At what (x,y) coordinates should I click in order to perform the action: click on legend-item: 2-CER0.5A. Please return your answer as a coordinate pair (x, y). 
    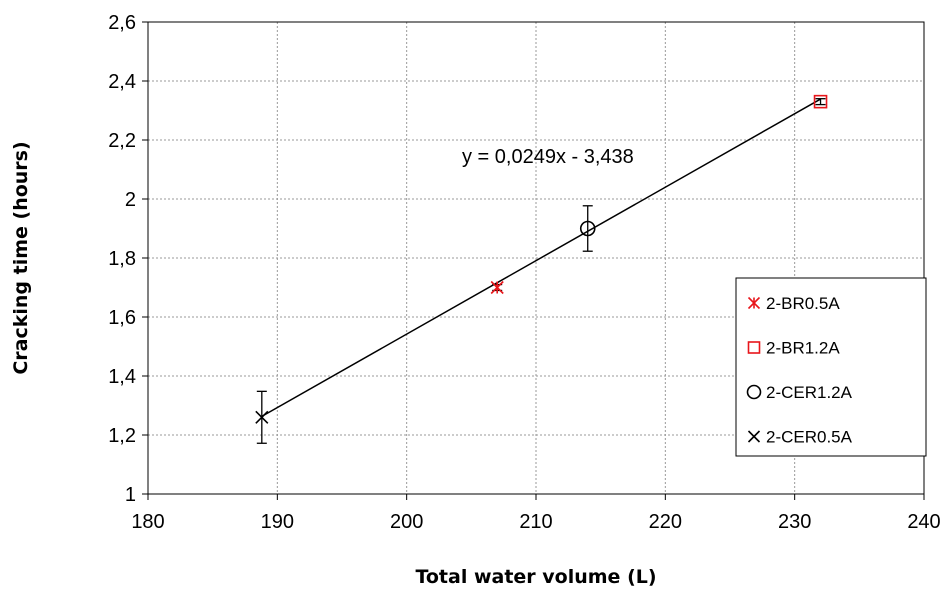
    Looking at the image, I should click on (800, 437).